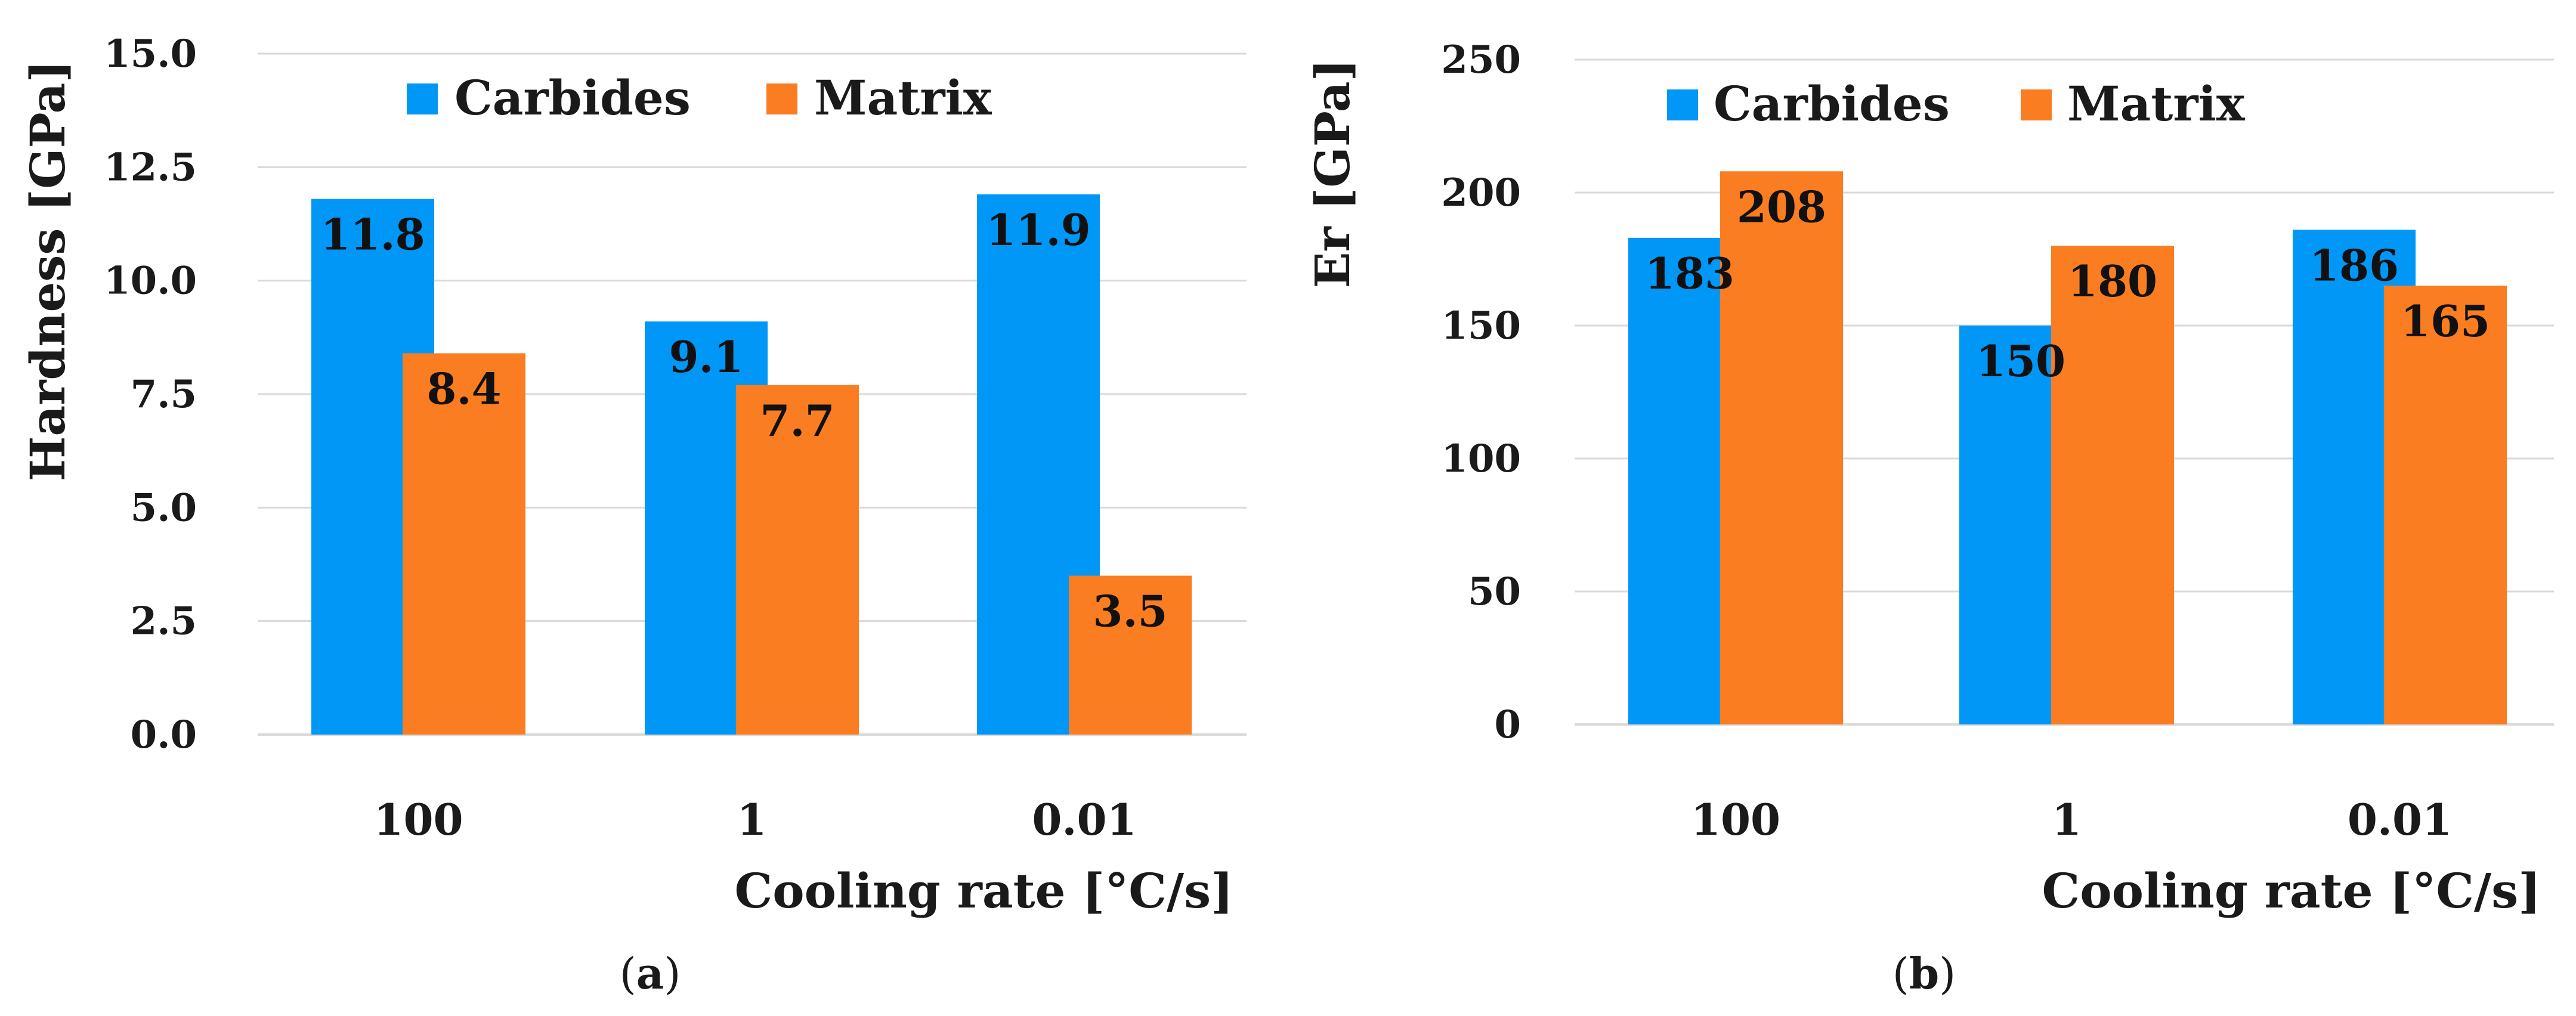  I want to click on data-label-carbides: 11.9, so click(1038, 230).